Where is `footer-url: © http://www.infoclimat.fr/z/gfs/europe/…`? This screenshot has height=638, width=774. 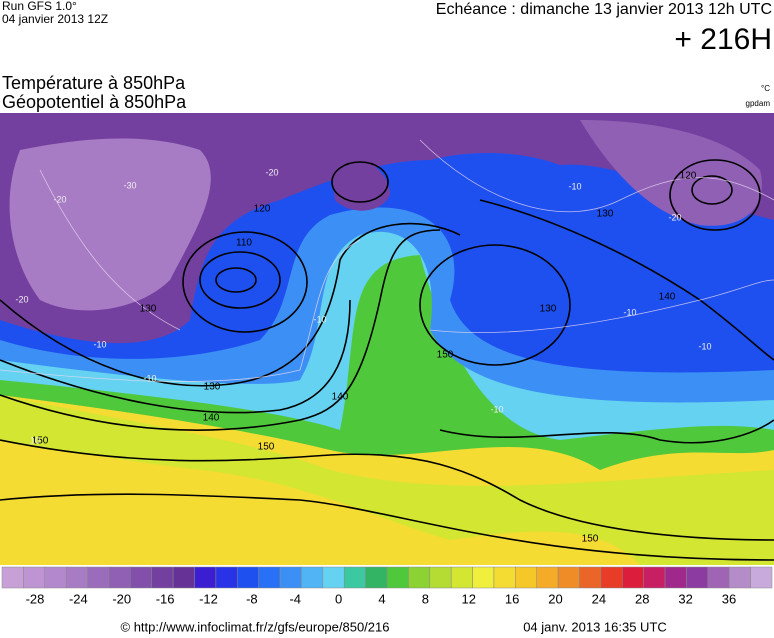
footer-url: © http://www.infoclimat.fr/z/gfs/europe/… is located at coordinates (255, 626).